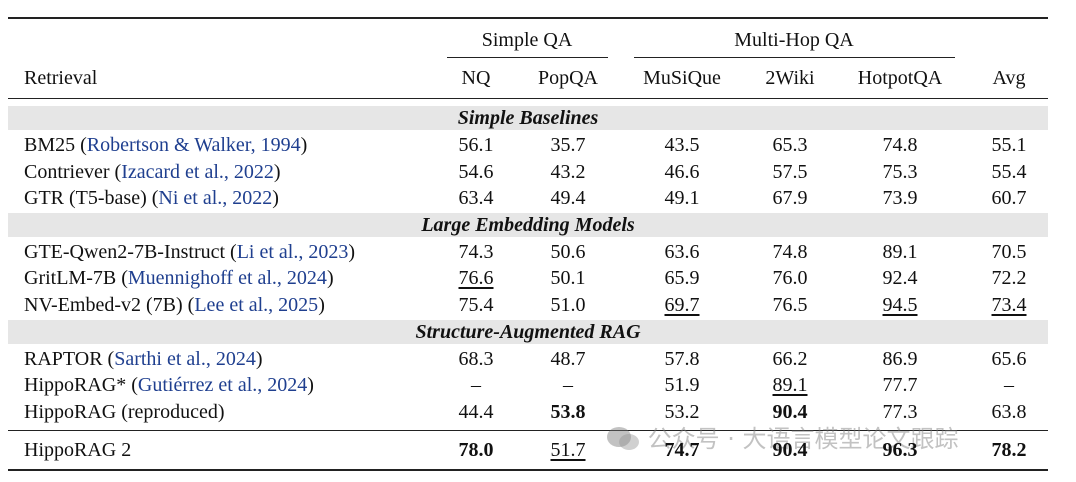 This screenshot has width=1076, height=482. Describe the element at coordinates (682, 171) in the screenshot. I see `cell: 46.6` at that location.